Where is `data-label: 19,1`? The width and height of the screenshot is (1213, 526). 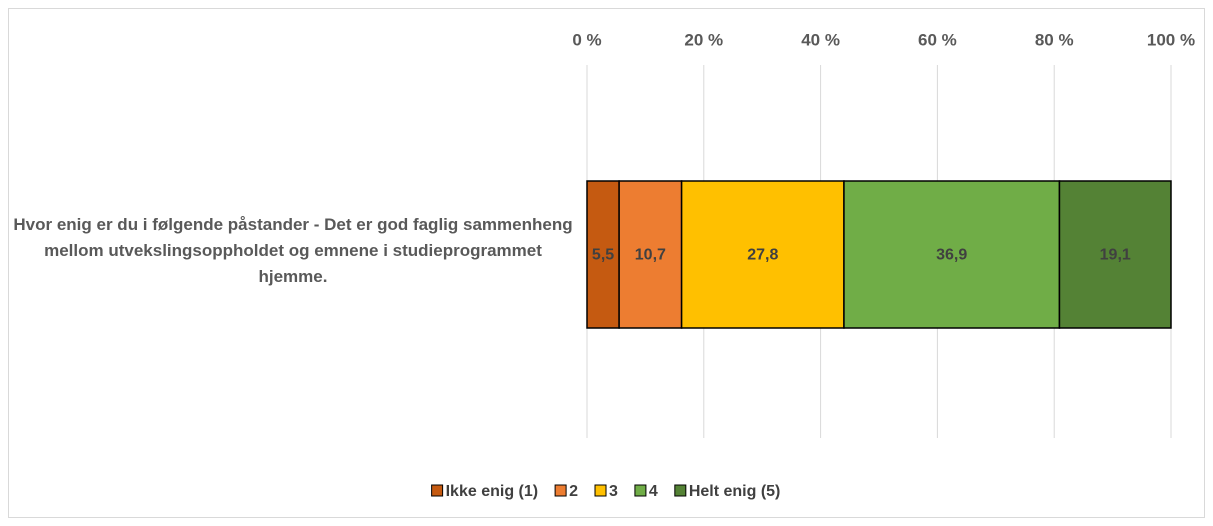 data-label: 19,1 is located at coordinates (1115, 255).